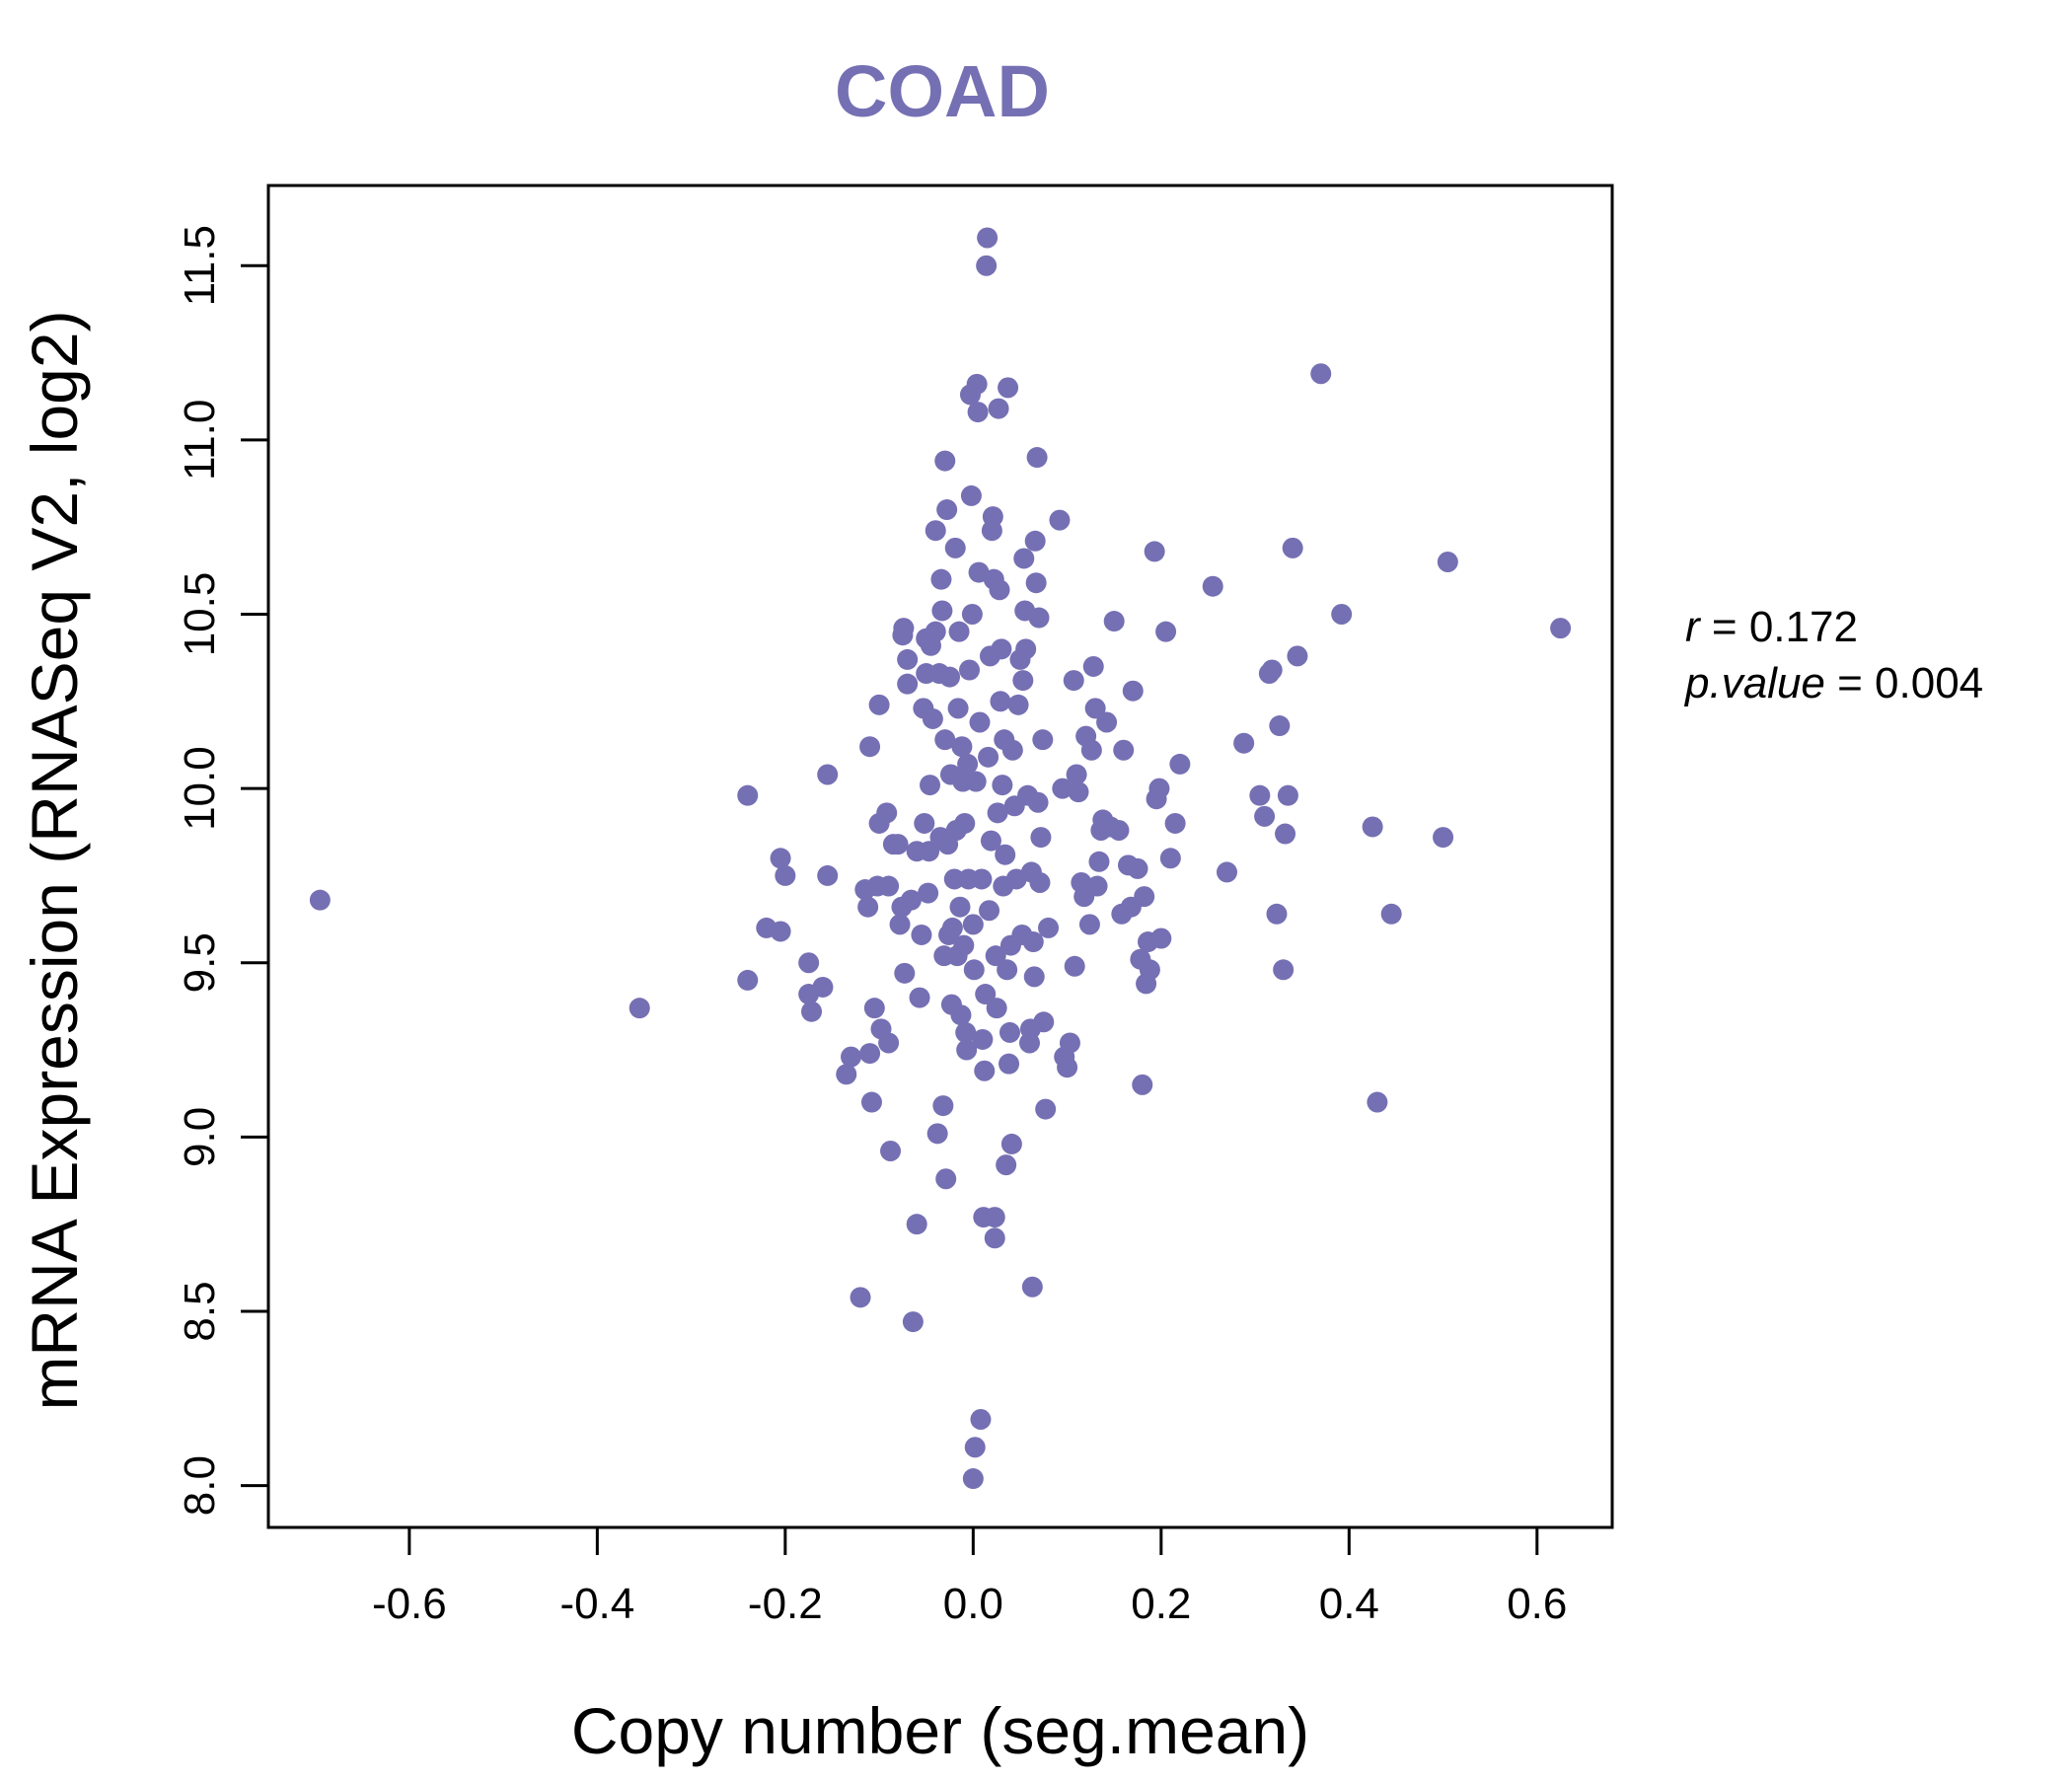  I want to click on x-axis: -0.6 -0.4 -0.2 0.0 0.2 0.4 0.6, so click(970, 1576).